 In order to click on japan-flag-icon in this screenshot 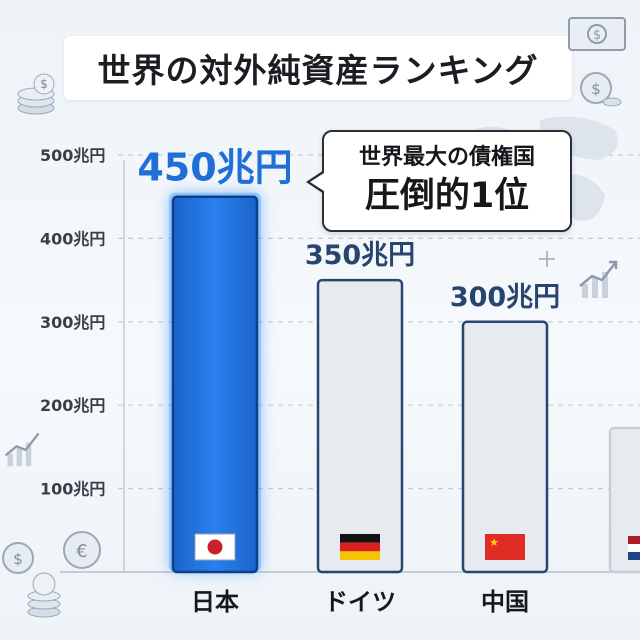, I will do `click(215, 547)`.